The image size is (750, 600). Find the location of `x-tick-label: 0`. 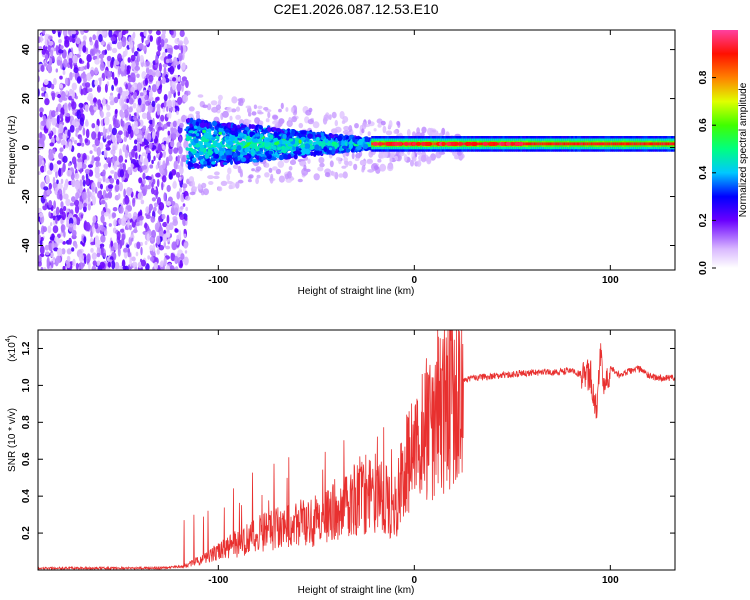

x-tick-label: 0 is located at coordinates (415, 580).